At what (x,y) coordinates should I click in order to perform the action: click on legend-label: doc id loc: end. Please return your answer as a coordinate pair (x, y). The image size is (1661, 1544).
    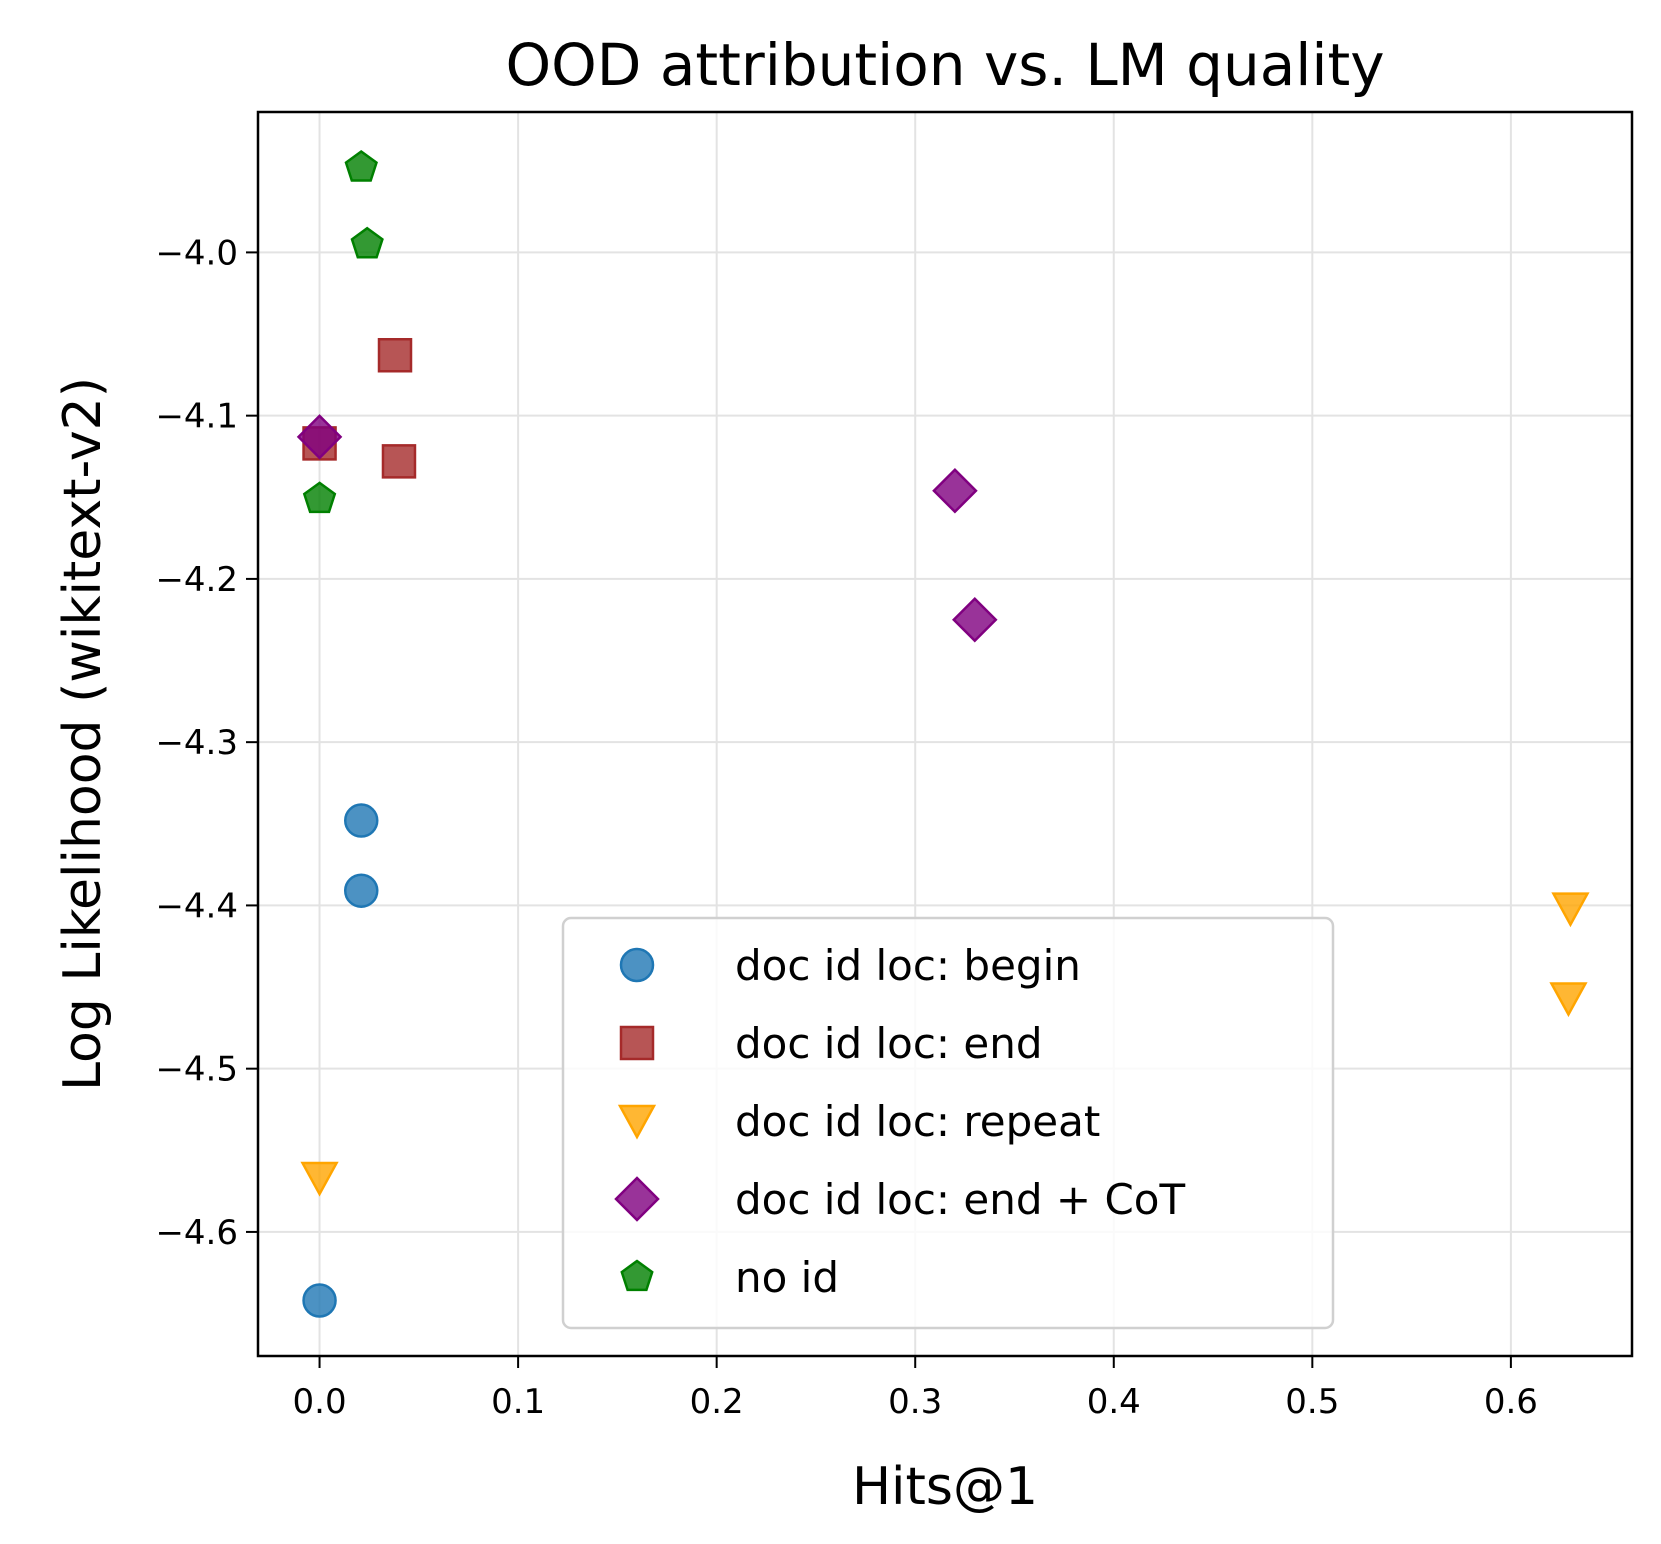
    Looking at the image, I should click on (889, 1043).